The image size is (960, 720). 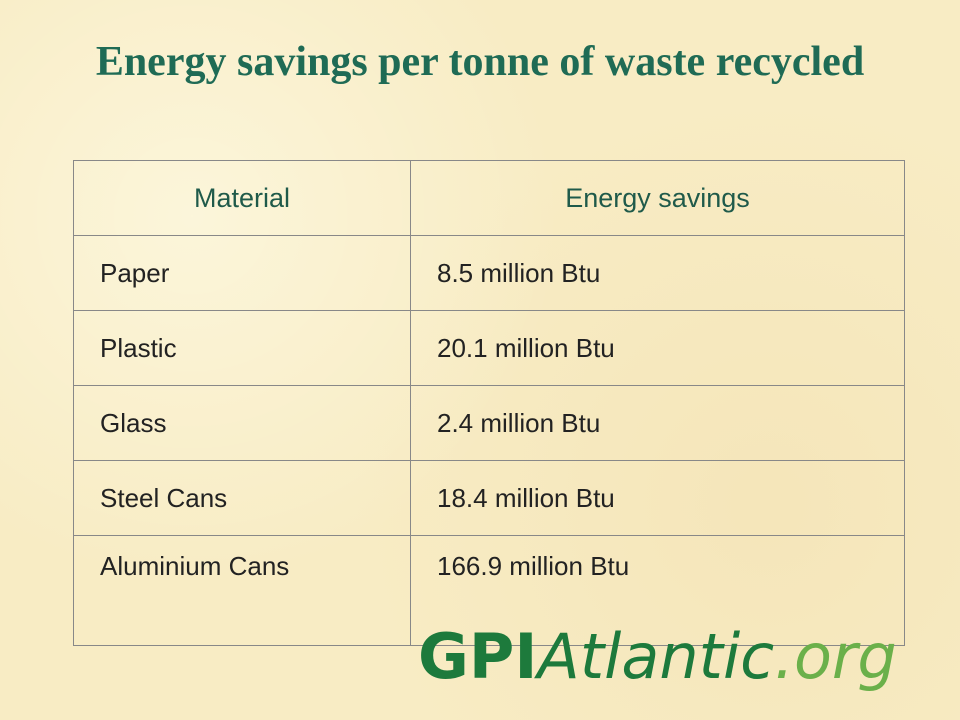 What do you see at coordinates (657, 498) in the screenshot?
I see `table-cell: 18.4 million Btu` at bounding box center [657, 498].